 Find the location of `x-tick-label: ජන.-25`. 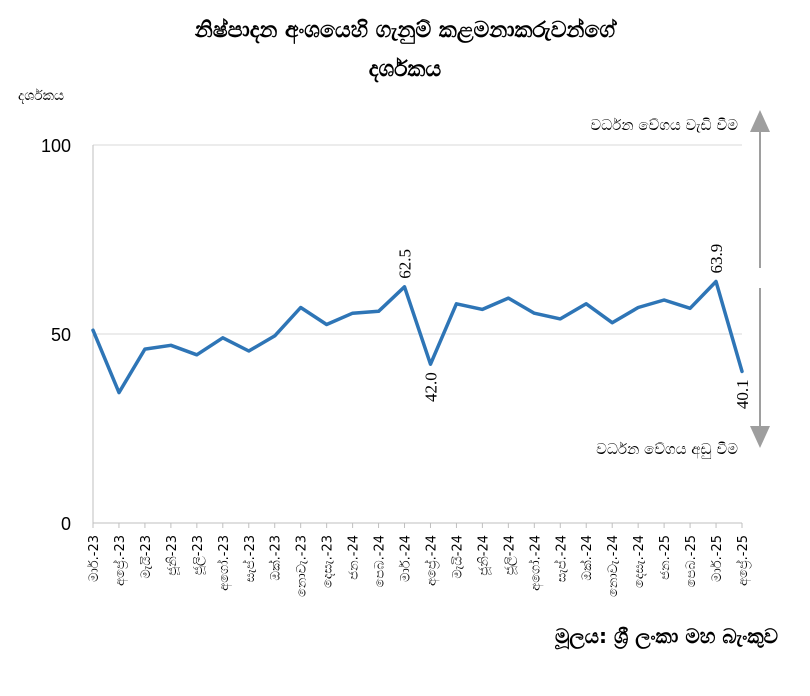

x-tick-label: ජන.-25 is located at coordinates (665, 557).